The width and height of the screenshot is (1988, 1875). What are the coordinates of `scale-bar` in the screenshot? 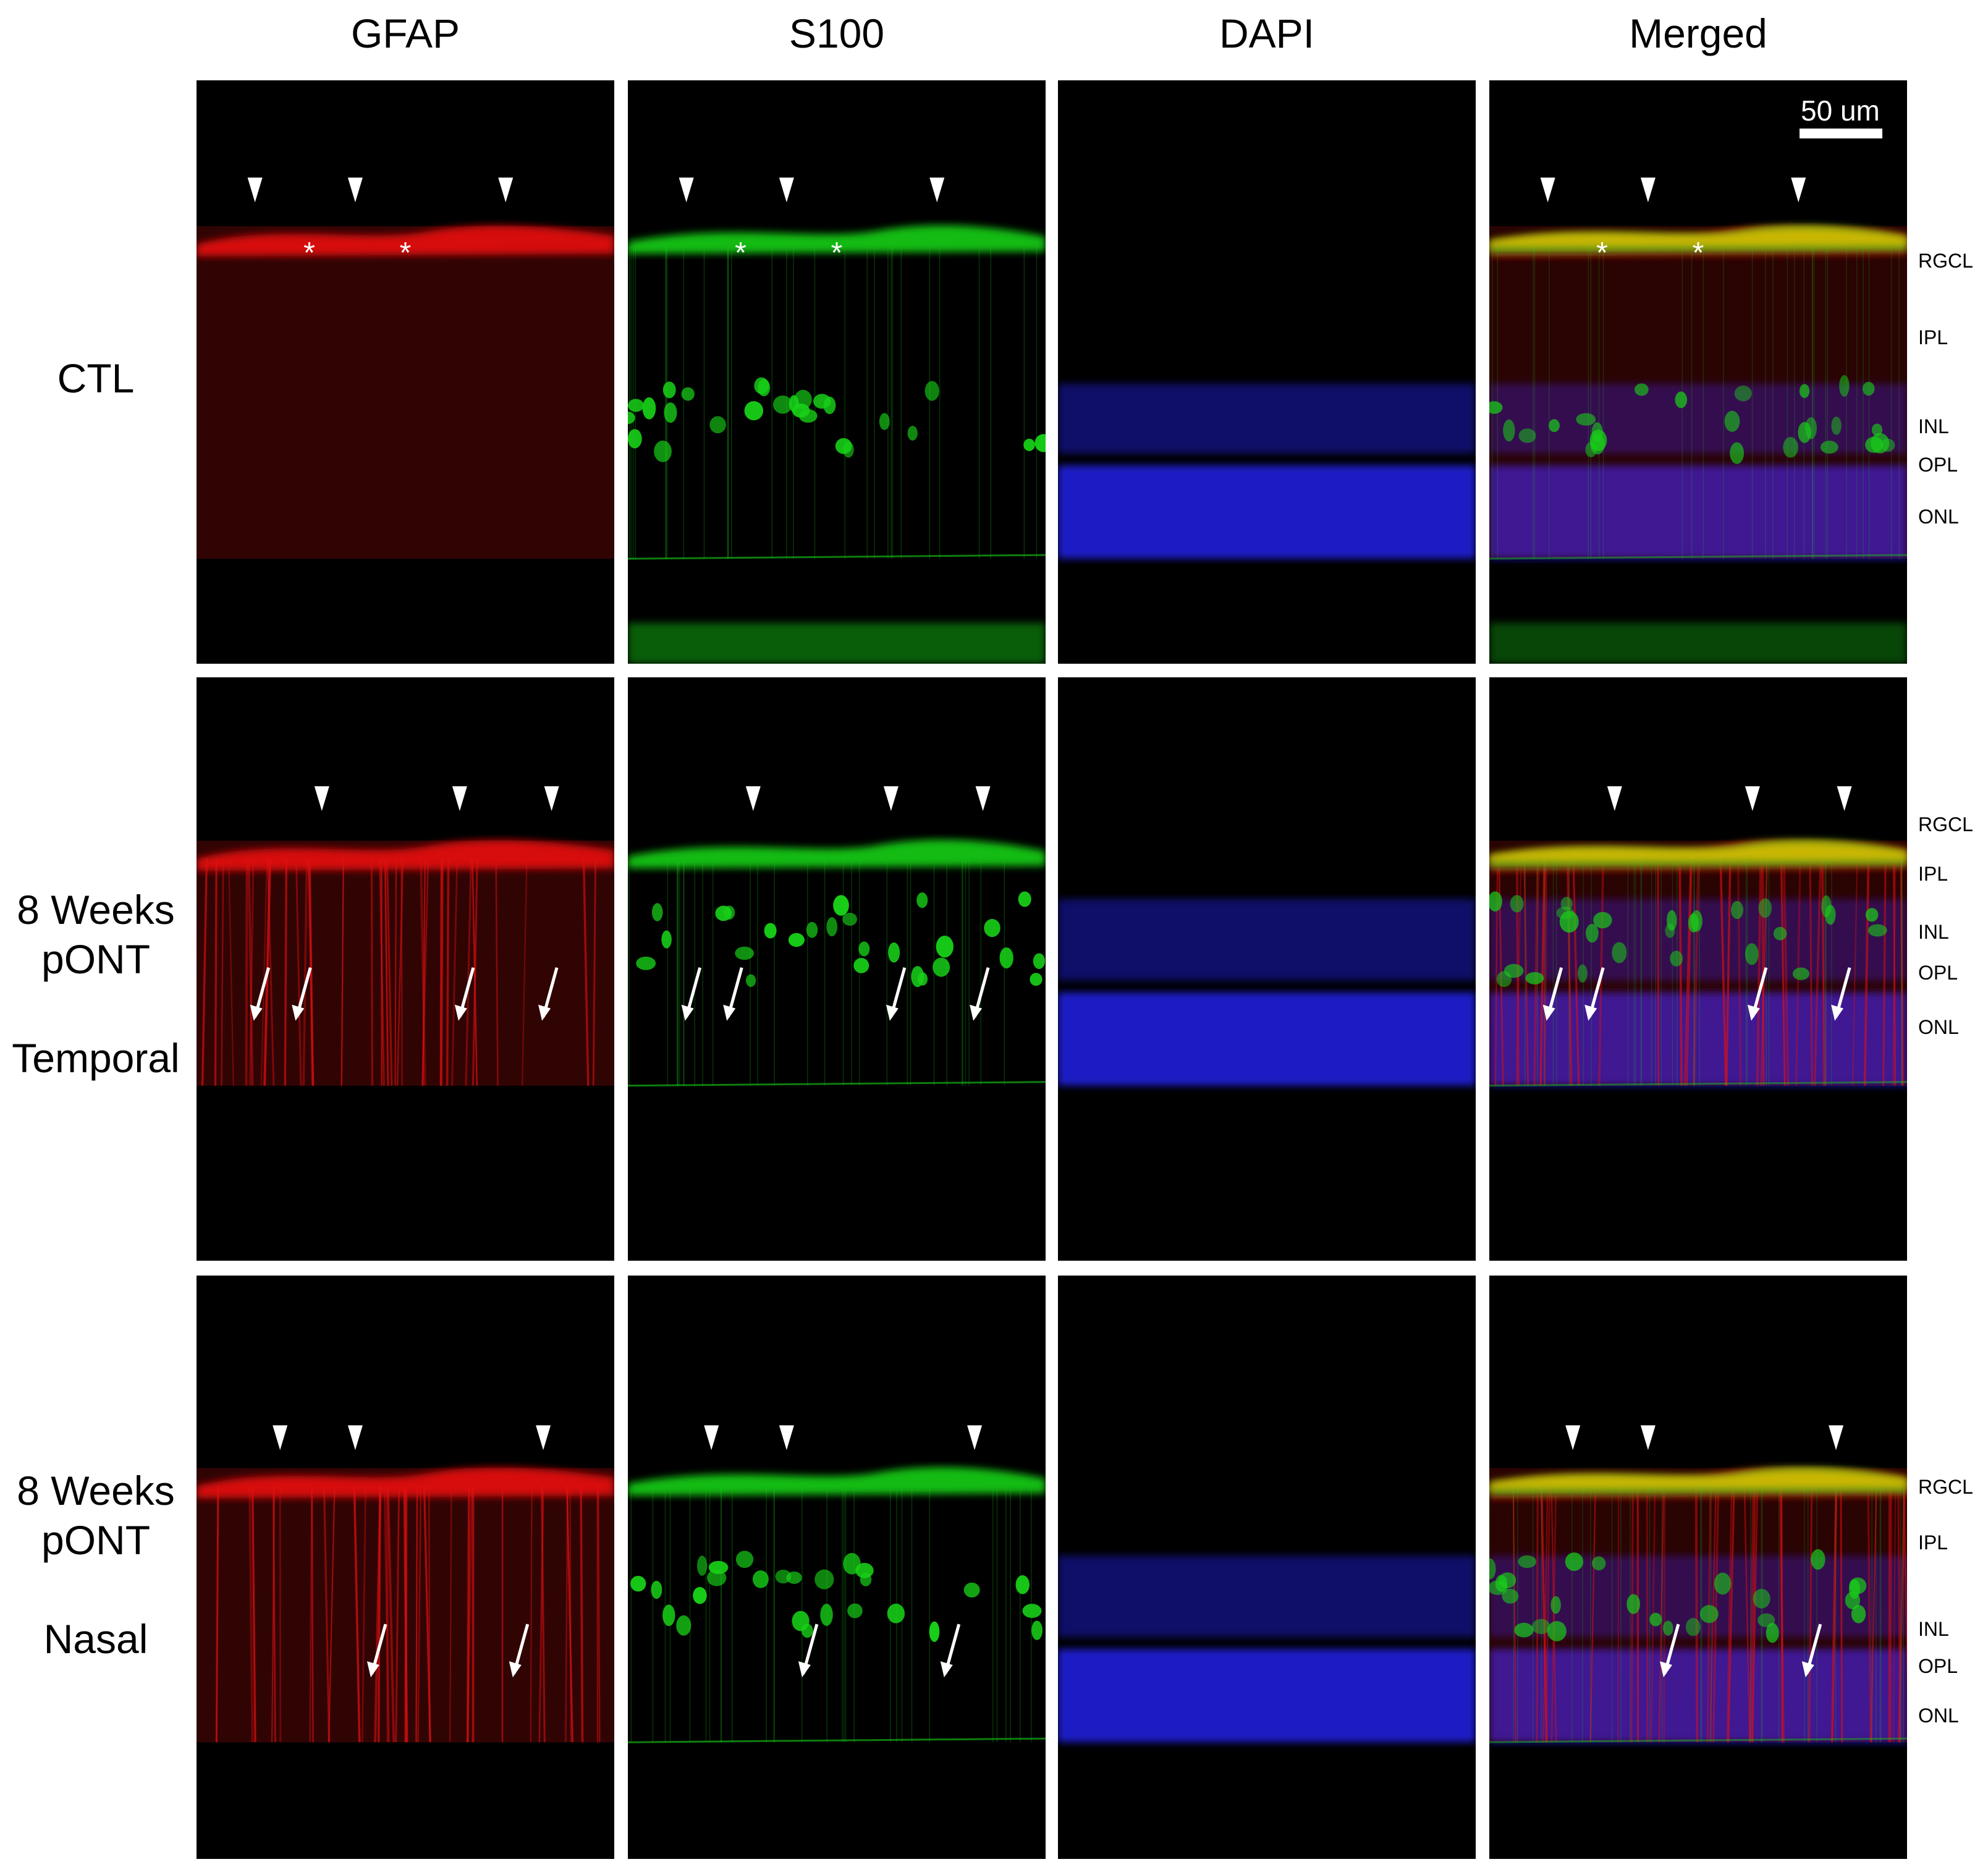 It's located at (1841, 133).